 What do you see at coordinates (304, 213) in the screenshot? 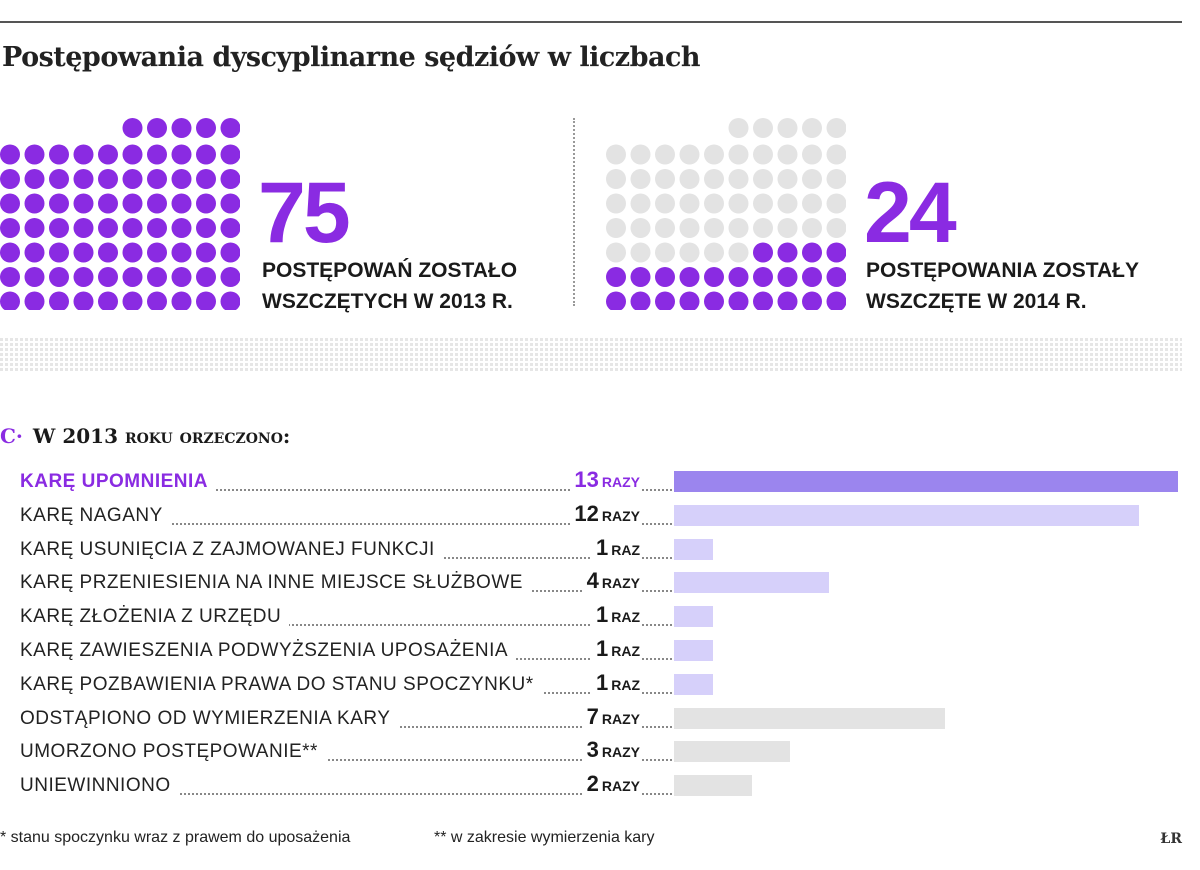
I see `stat-2013-number: 75` at bounding box center [304, 213].